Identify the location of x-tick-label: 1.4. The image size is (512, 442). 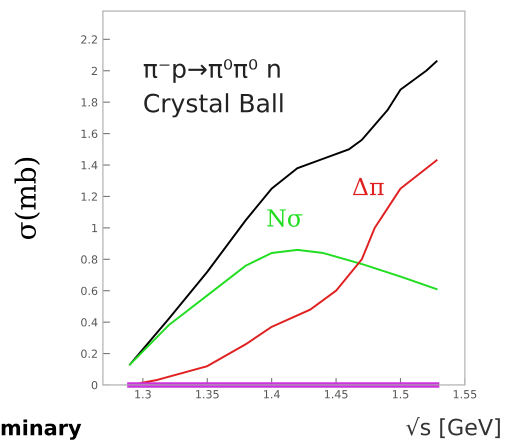
(272, 394).